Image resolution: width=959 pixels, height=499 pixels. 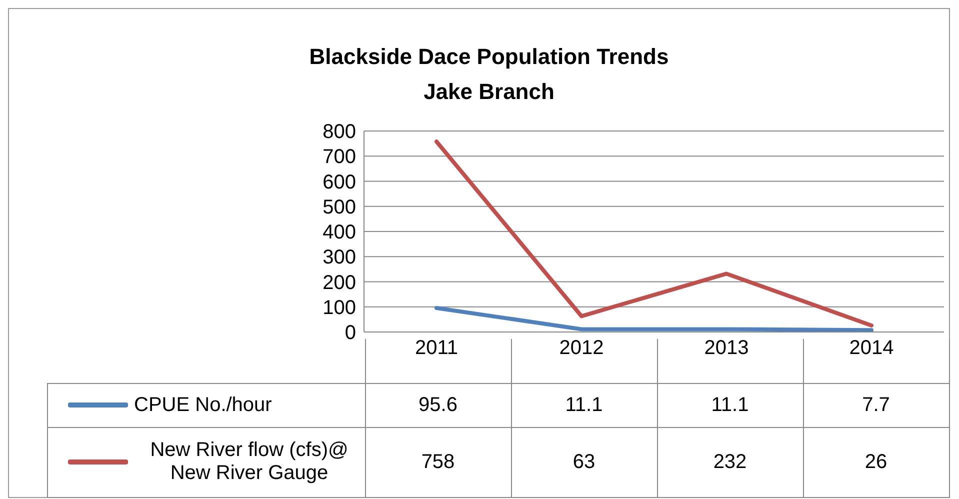 I want to click on data-label: 26, so click(x=876, y=462).